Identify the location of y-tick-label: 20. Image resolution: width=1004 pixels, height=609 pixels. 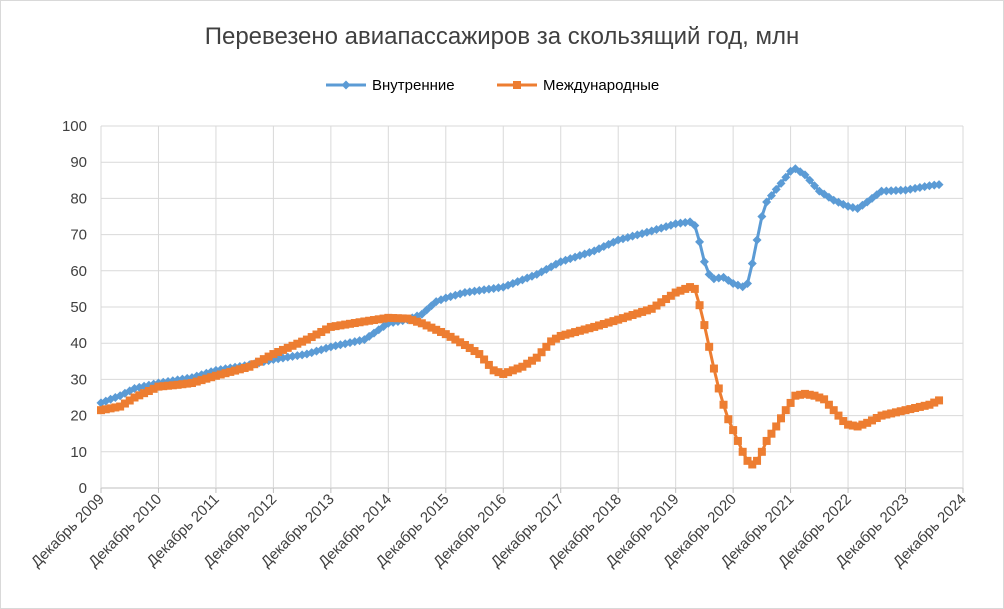
(78, 416).